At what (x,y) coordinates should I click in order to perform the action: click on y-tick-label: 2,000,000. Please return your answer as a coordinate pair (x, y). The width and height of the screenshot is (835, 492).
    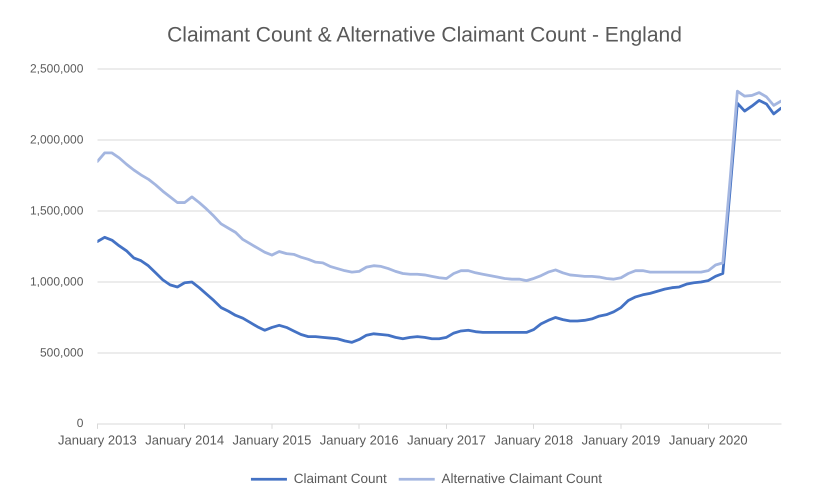
    Looking at the image, I should click on (57, 139).